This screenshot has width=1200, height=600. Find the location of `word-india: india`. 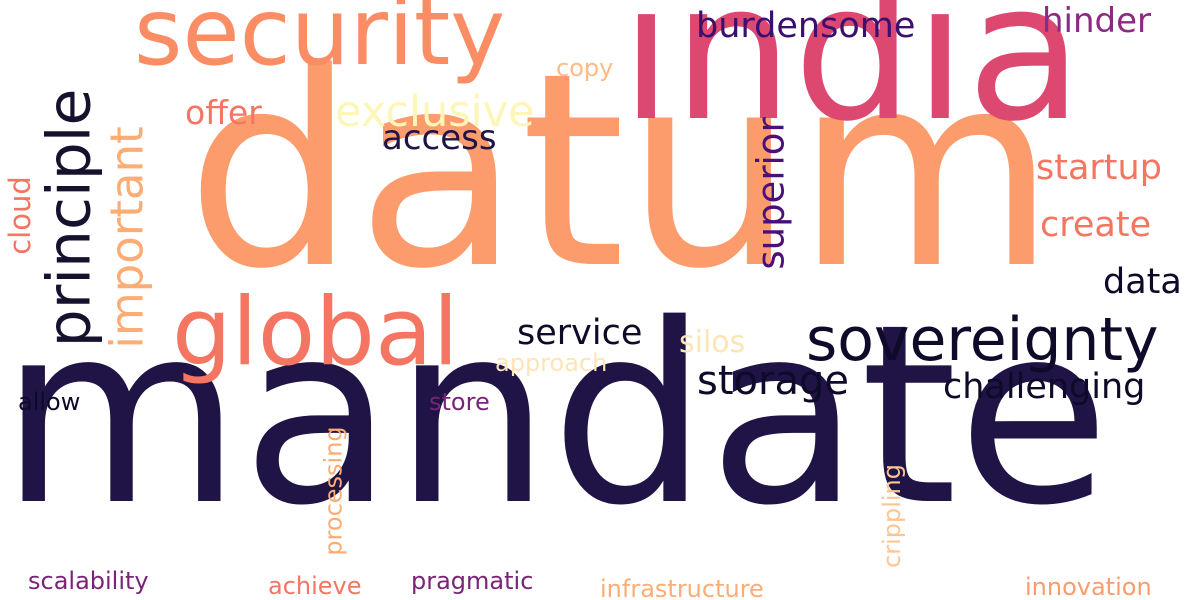

word-india: india is located at coordinates (852, 81).